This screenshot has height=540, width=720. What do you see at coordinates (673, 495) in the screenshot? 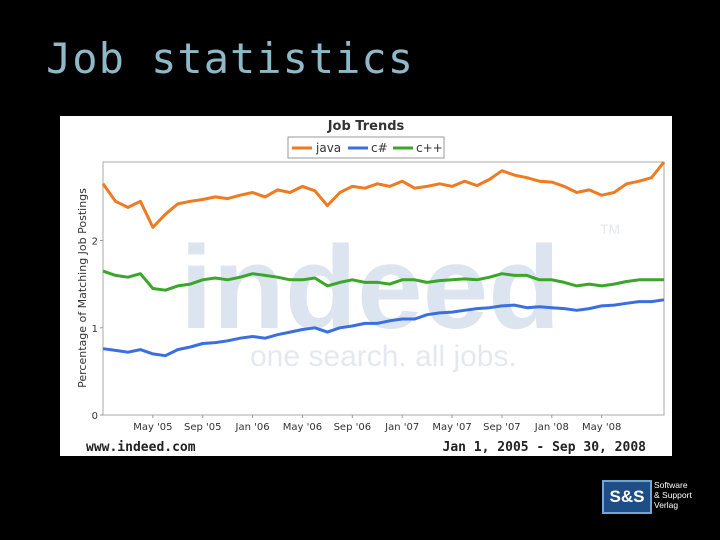
I see `logo-line-2: & Support` at bounding box center [673, 495].